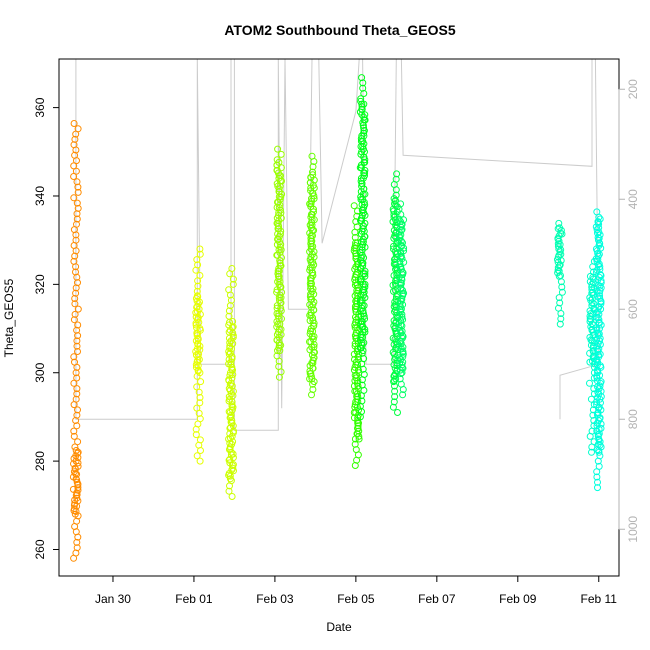 The height and width of the screenshot is (650, 650). What do you see at coordinates (437, 599) in the screenshot?
I see `x-tick-label: Feb 07` at bounding box center [437, 599].